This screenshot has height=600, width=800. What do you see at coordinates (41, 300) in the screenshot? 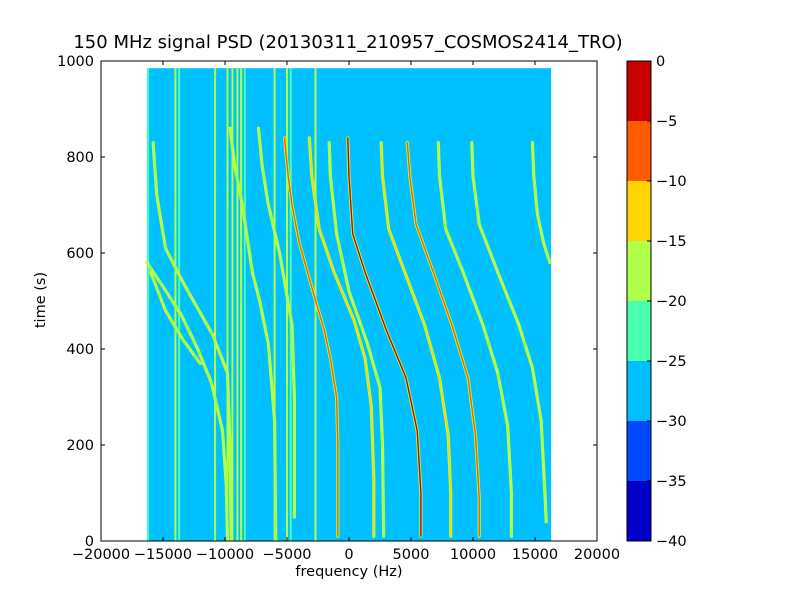
I see `y-axis-label: time (s)` at bounding box center [41, 300].